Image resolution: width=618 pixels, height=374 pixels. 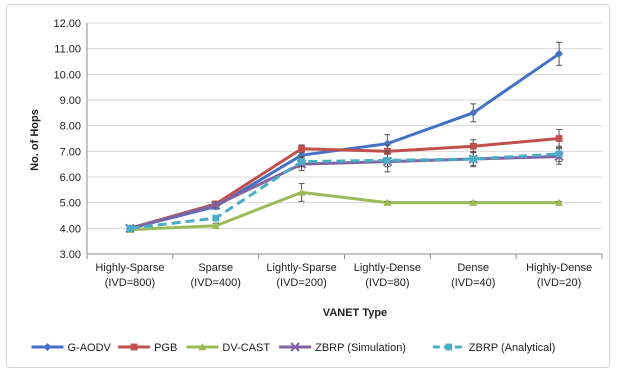 What do you see at coordinates (129, 275) in the screenshot?
I see `x-tick-label: Highly-Sparse (IVD=800)` at bounding box center [129, 275].